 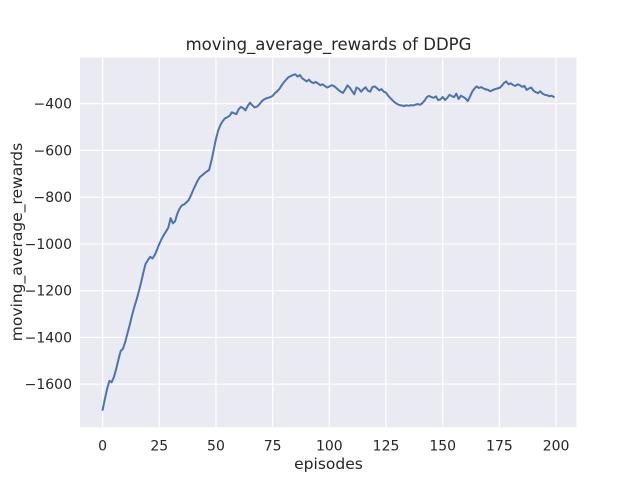 I want to click on x-tick-label: 150, so click(x=442, y=447).